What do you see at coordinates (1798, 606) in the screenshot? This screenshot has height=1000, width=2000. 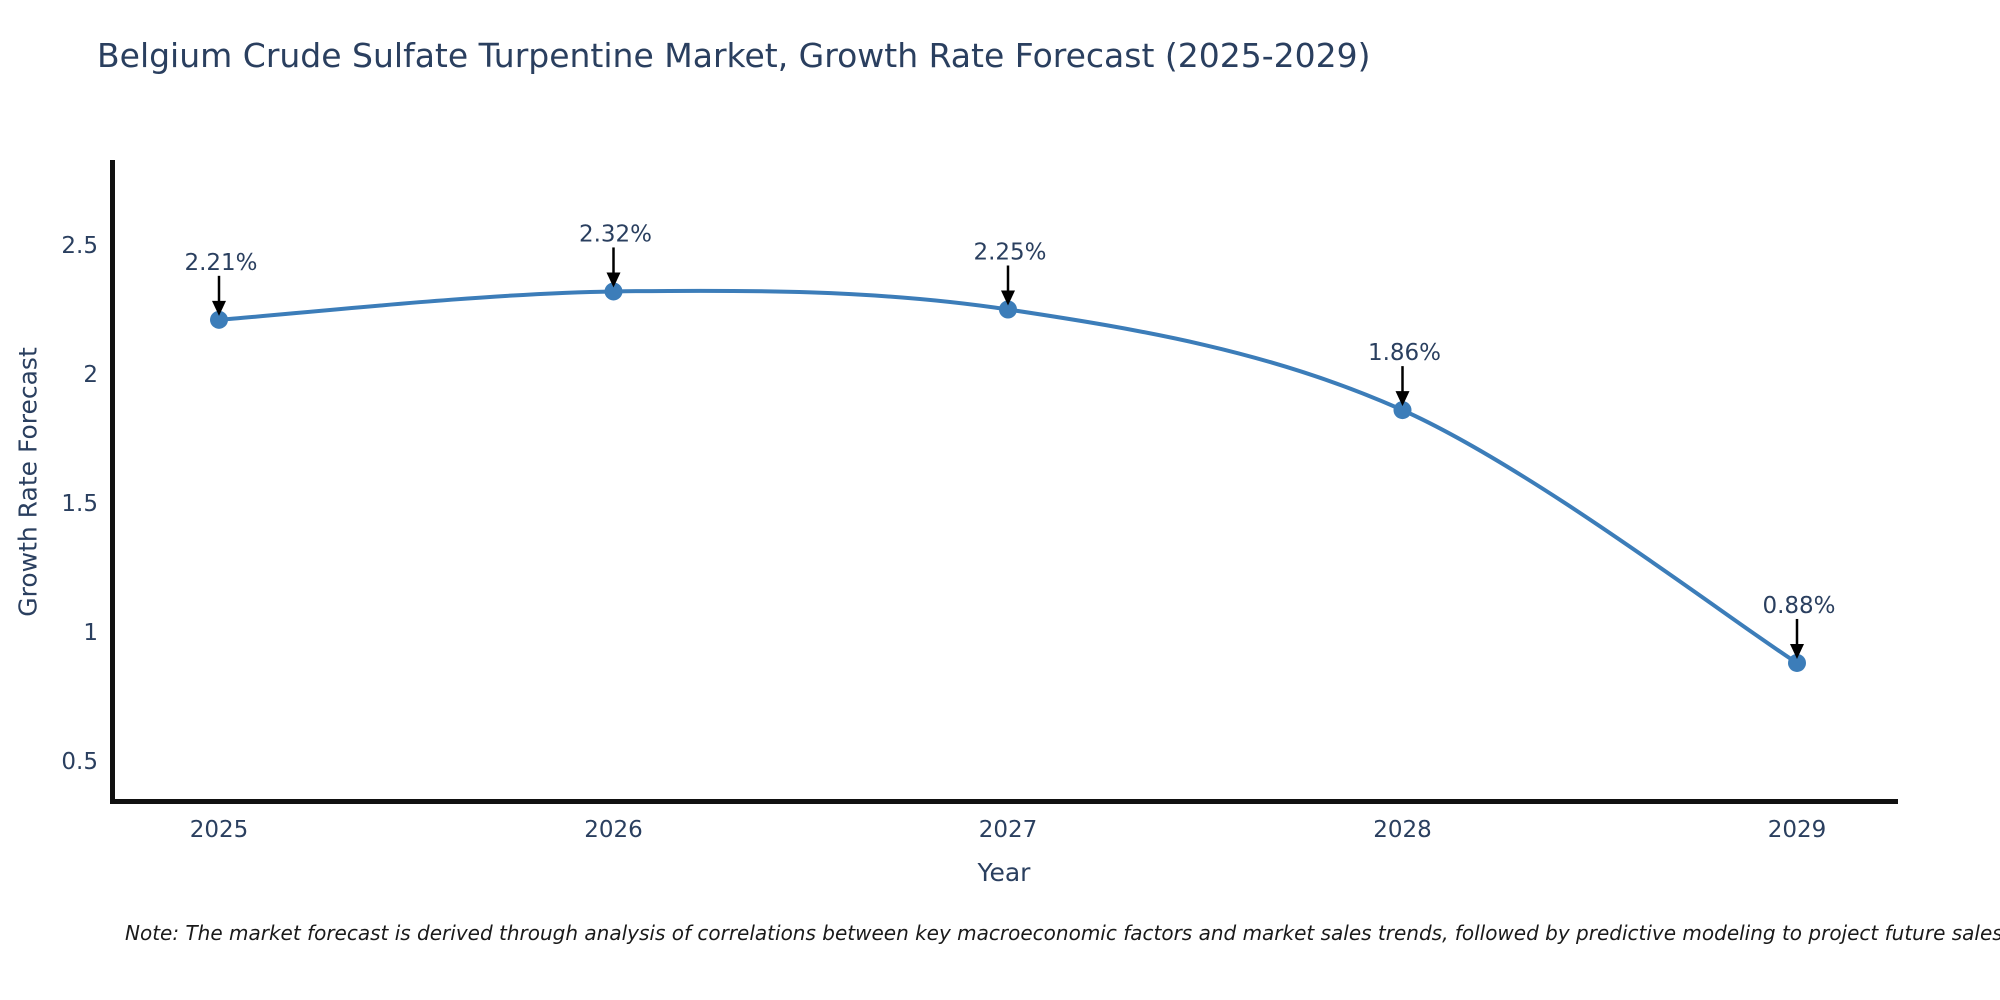 I see `point-value-label: 0.88%` at bounding box center [1798, 606].